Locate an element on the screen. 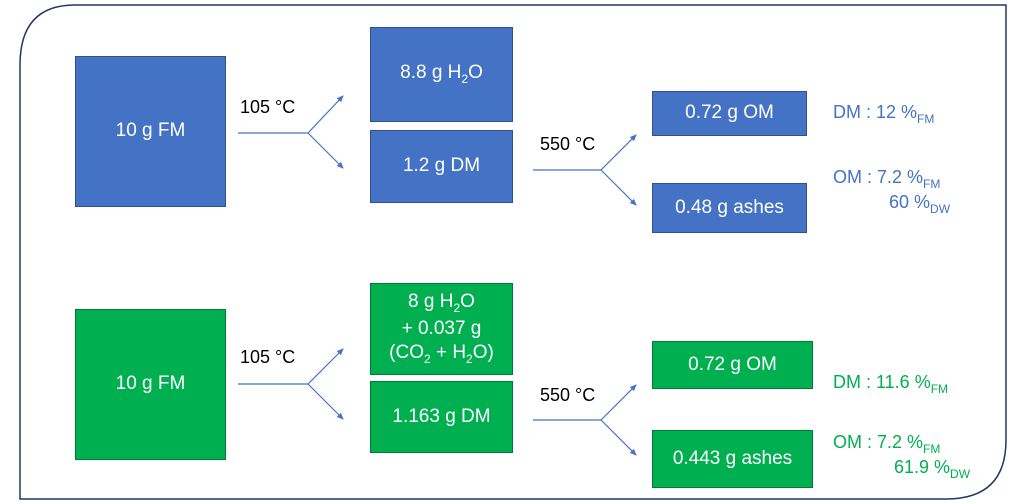  bottom-dry-matter-label: 1.163 g DM is located at coordinates (441, 416).